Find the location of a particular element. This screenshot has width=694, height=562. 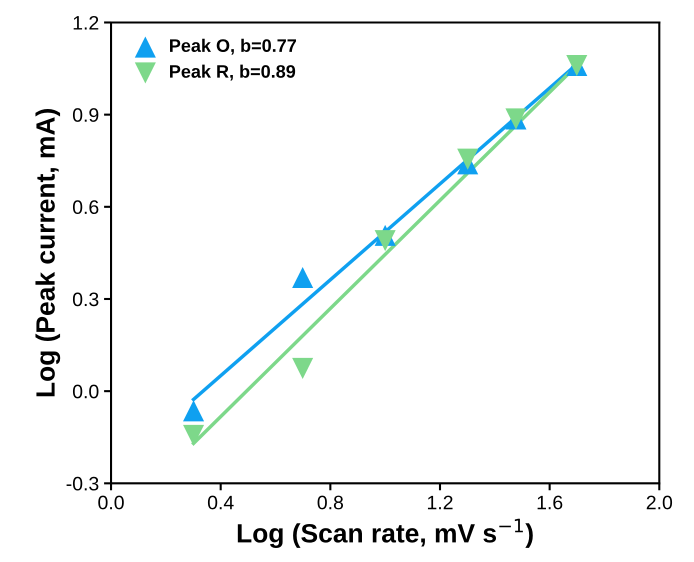

y-tick-label: 0.6 is located at coordinates (85, 207).